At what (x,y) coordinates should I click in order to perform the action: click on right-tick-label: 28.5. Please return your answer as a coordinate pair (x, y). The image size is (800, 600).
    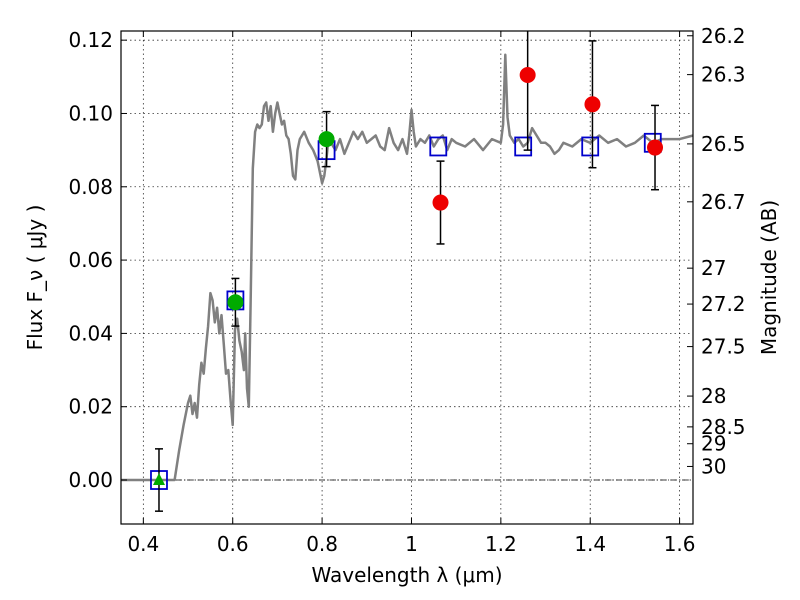
    Looking at the image, I should click on (723, 427).